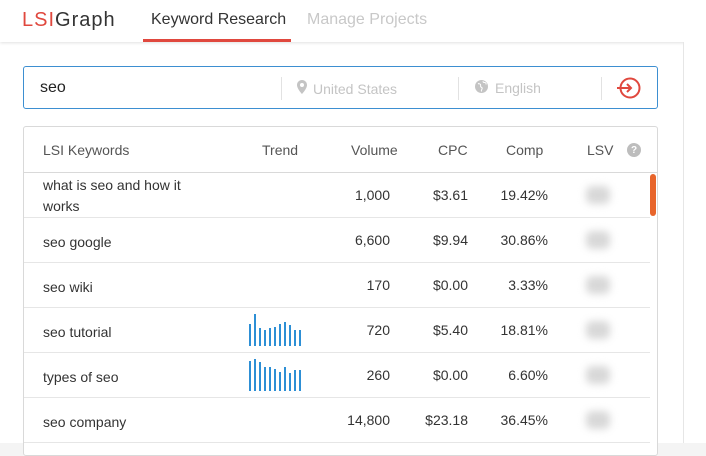  I want to click on logo-graph: Graph, so click(85, 20).